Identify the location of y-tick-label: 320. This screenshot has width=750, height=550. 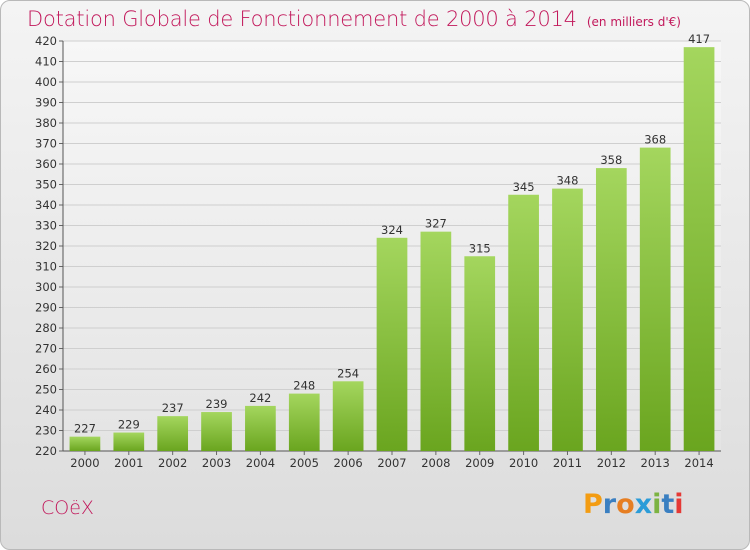
(46, 246).